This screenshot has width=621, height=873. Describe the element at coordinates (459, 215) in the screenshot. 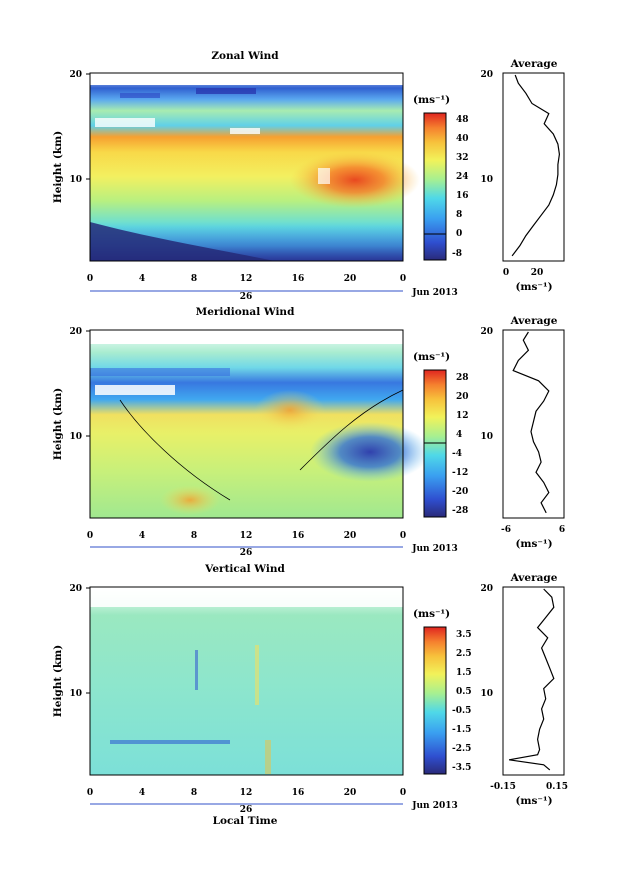

I see `colorbar-tick: 8` at that location.